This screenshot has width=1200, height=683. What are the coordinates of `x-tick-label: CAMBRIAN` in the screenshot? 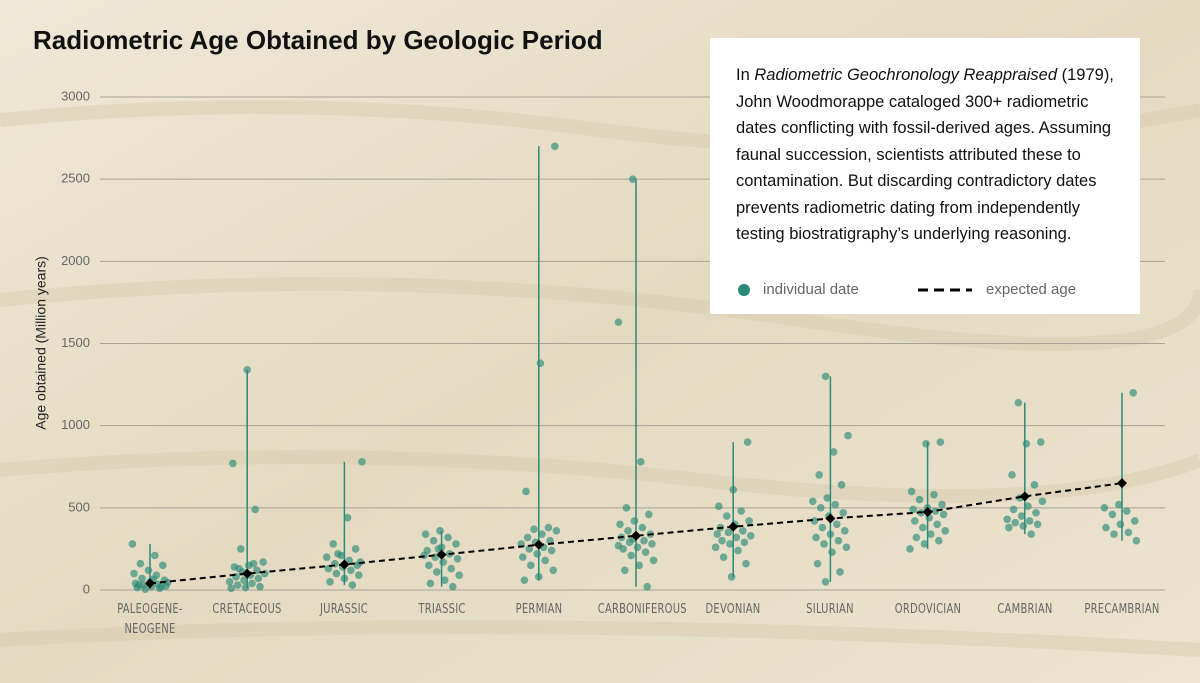 It's located at (1025, 609).